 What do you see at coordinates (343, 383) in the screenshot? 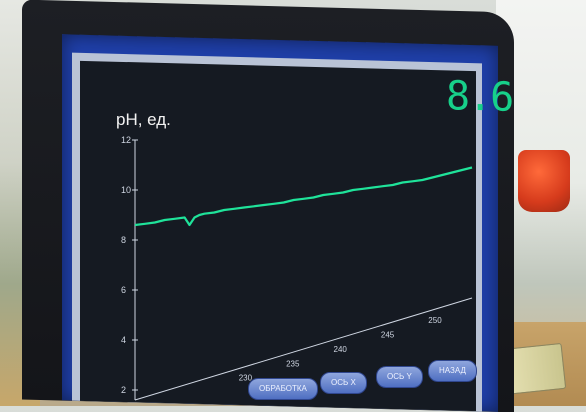
I see `axis-x-button: ОСЬ X` at bounding box center [343, 383].